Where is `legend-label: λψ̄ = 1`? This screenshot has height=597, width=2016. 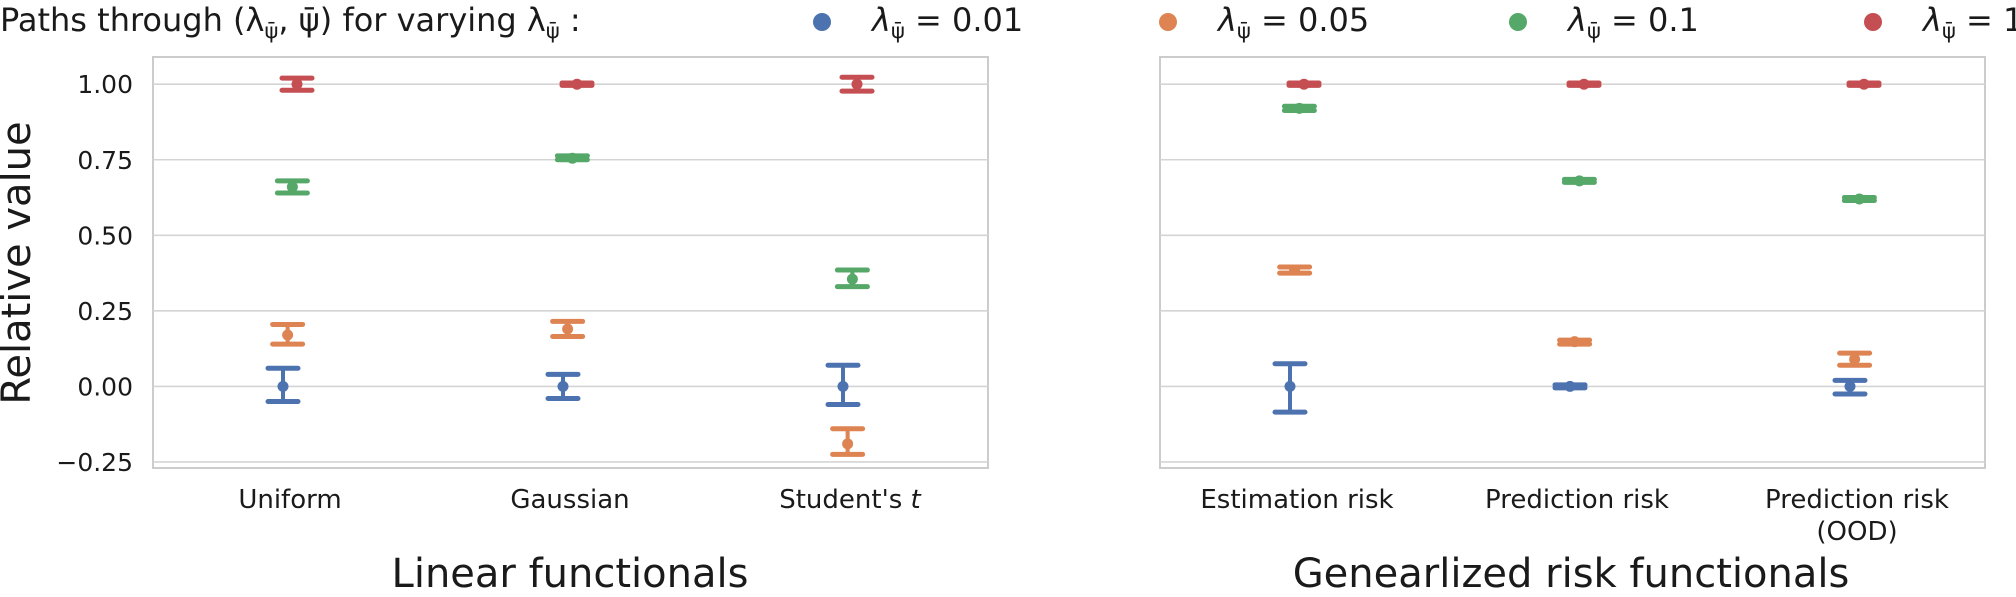
legend-label: λψ̄ = 1 is located at coordinates (1968, 22).